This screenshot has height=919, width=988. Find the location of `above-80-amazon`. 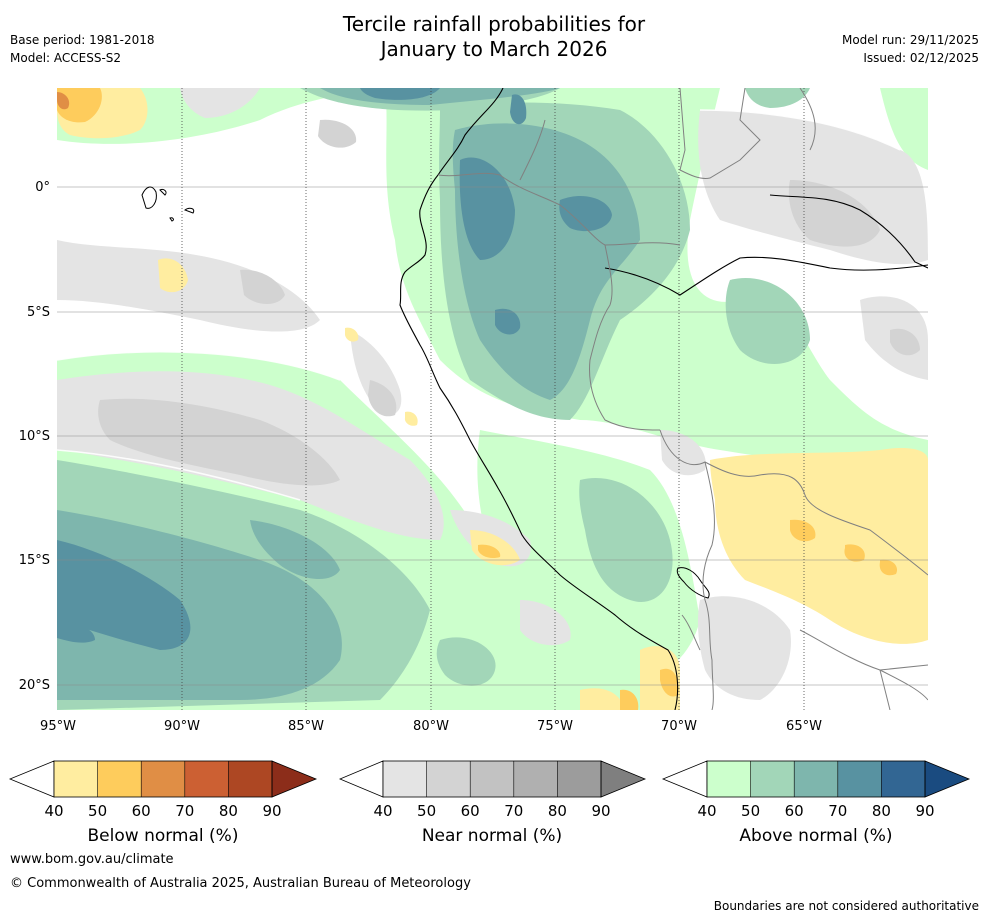

above-80-amazon is located at coordinates (487, 208).